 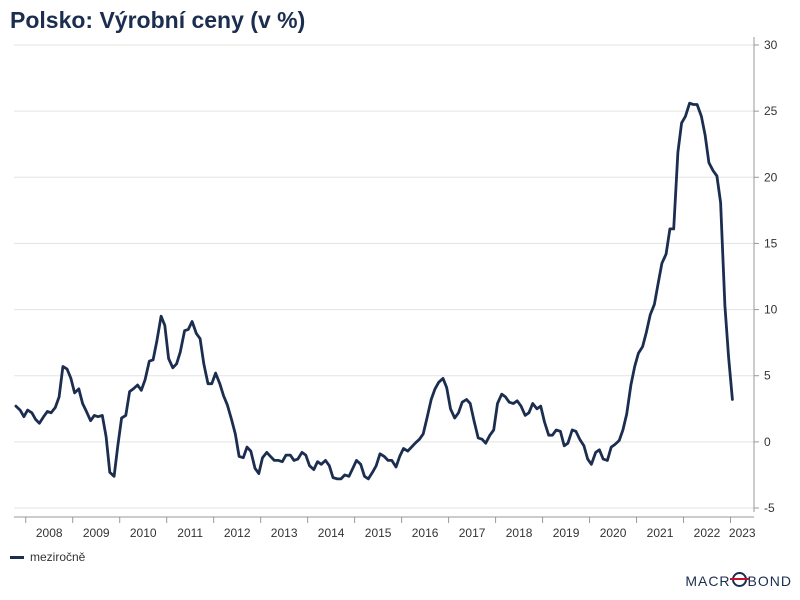 I want to click on y-tick-label: 10, so click(x=771, y=310).